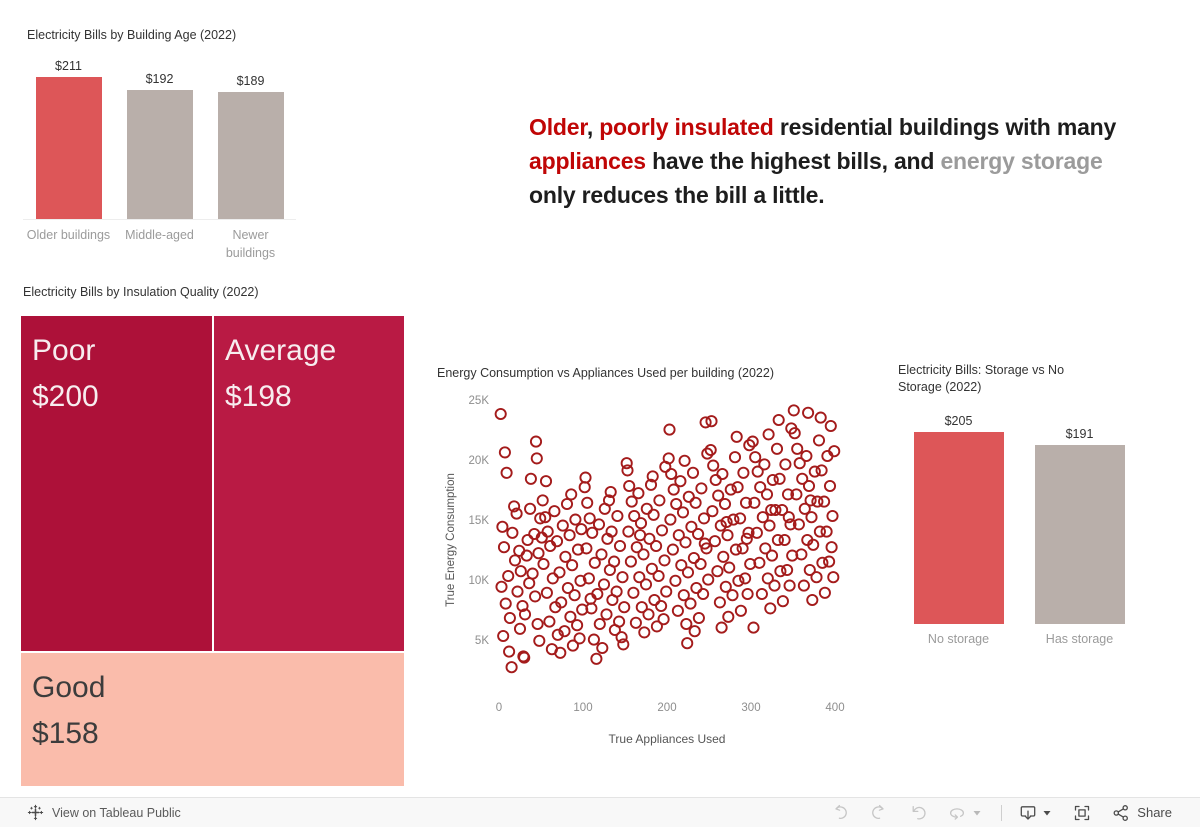  I want to click on refresh-caret-icon, so click(977, 813).